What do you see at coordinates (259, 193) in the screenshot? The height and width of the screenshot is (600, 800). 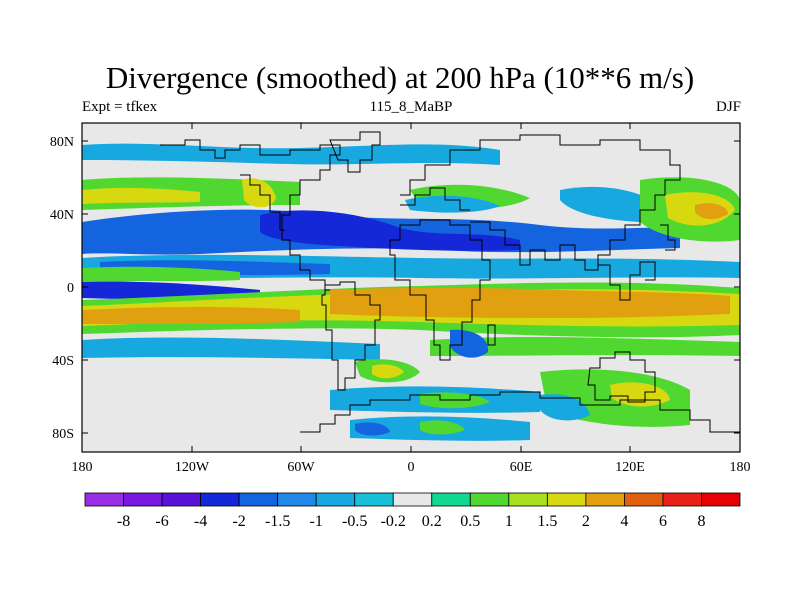 I see `blob-na-yellow` at bounding box center [259, 193].